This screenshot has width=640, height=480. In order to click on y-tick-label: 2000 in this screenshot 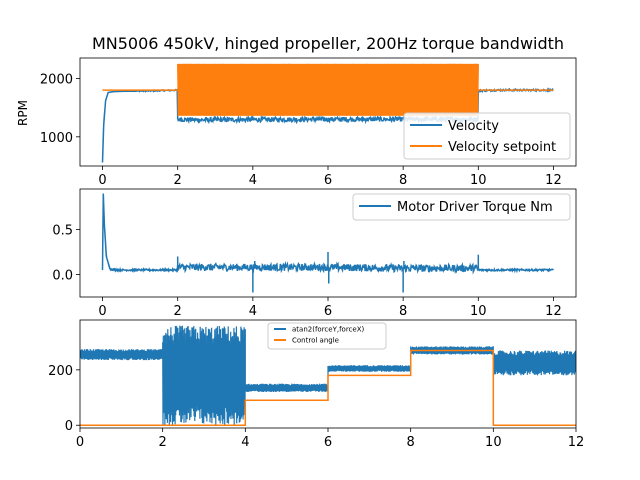, I will do `click(56, 79)`.